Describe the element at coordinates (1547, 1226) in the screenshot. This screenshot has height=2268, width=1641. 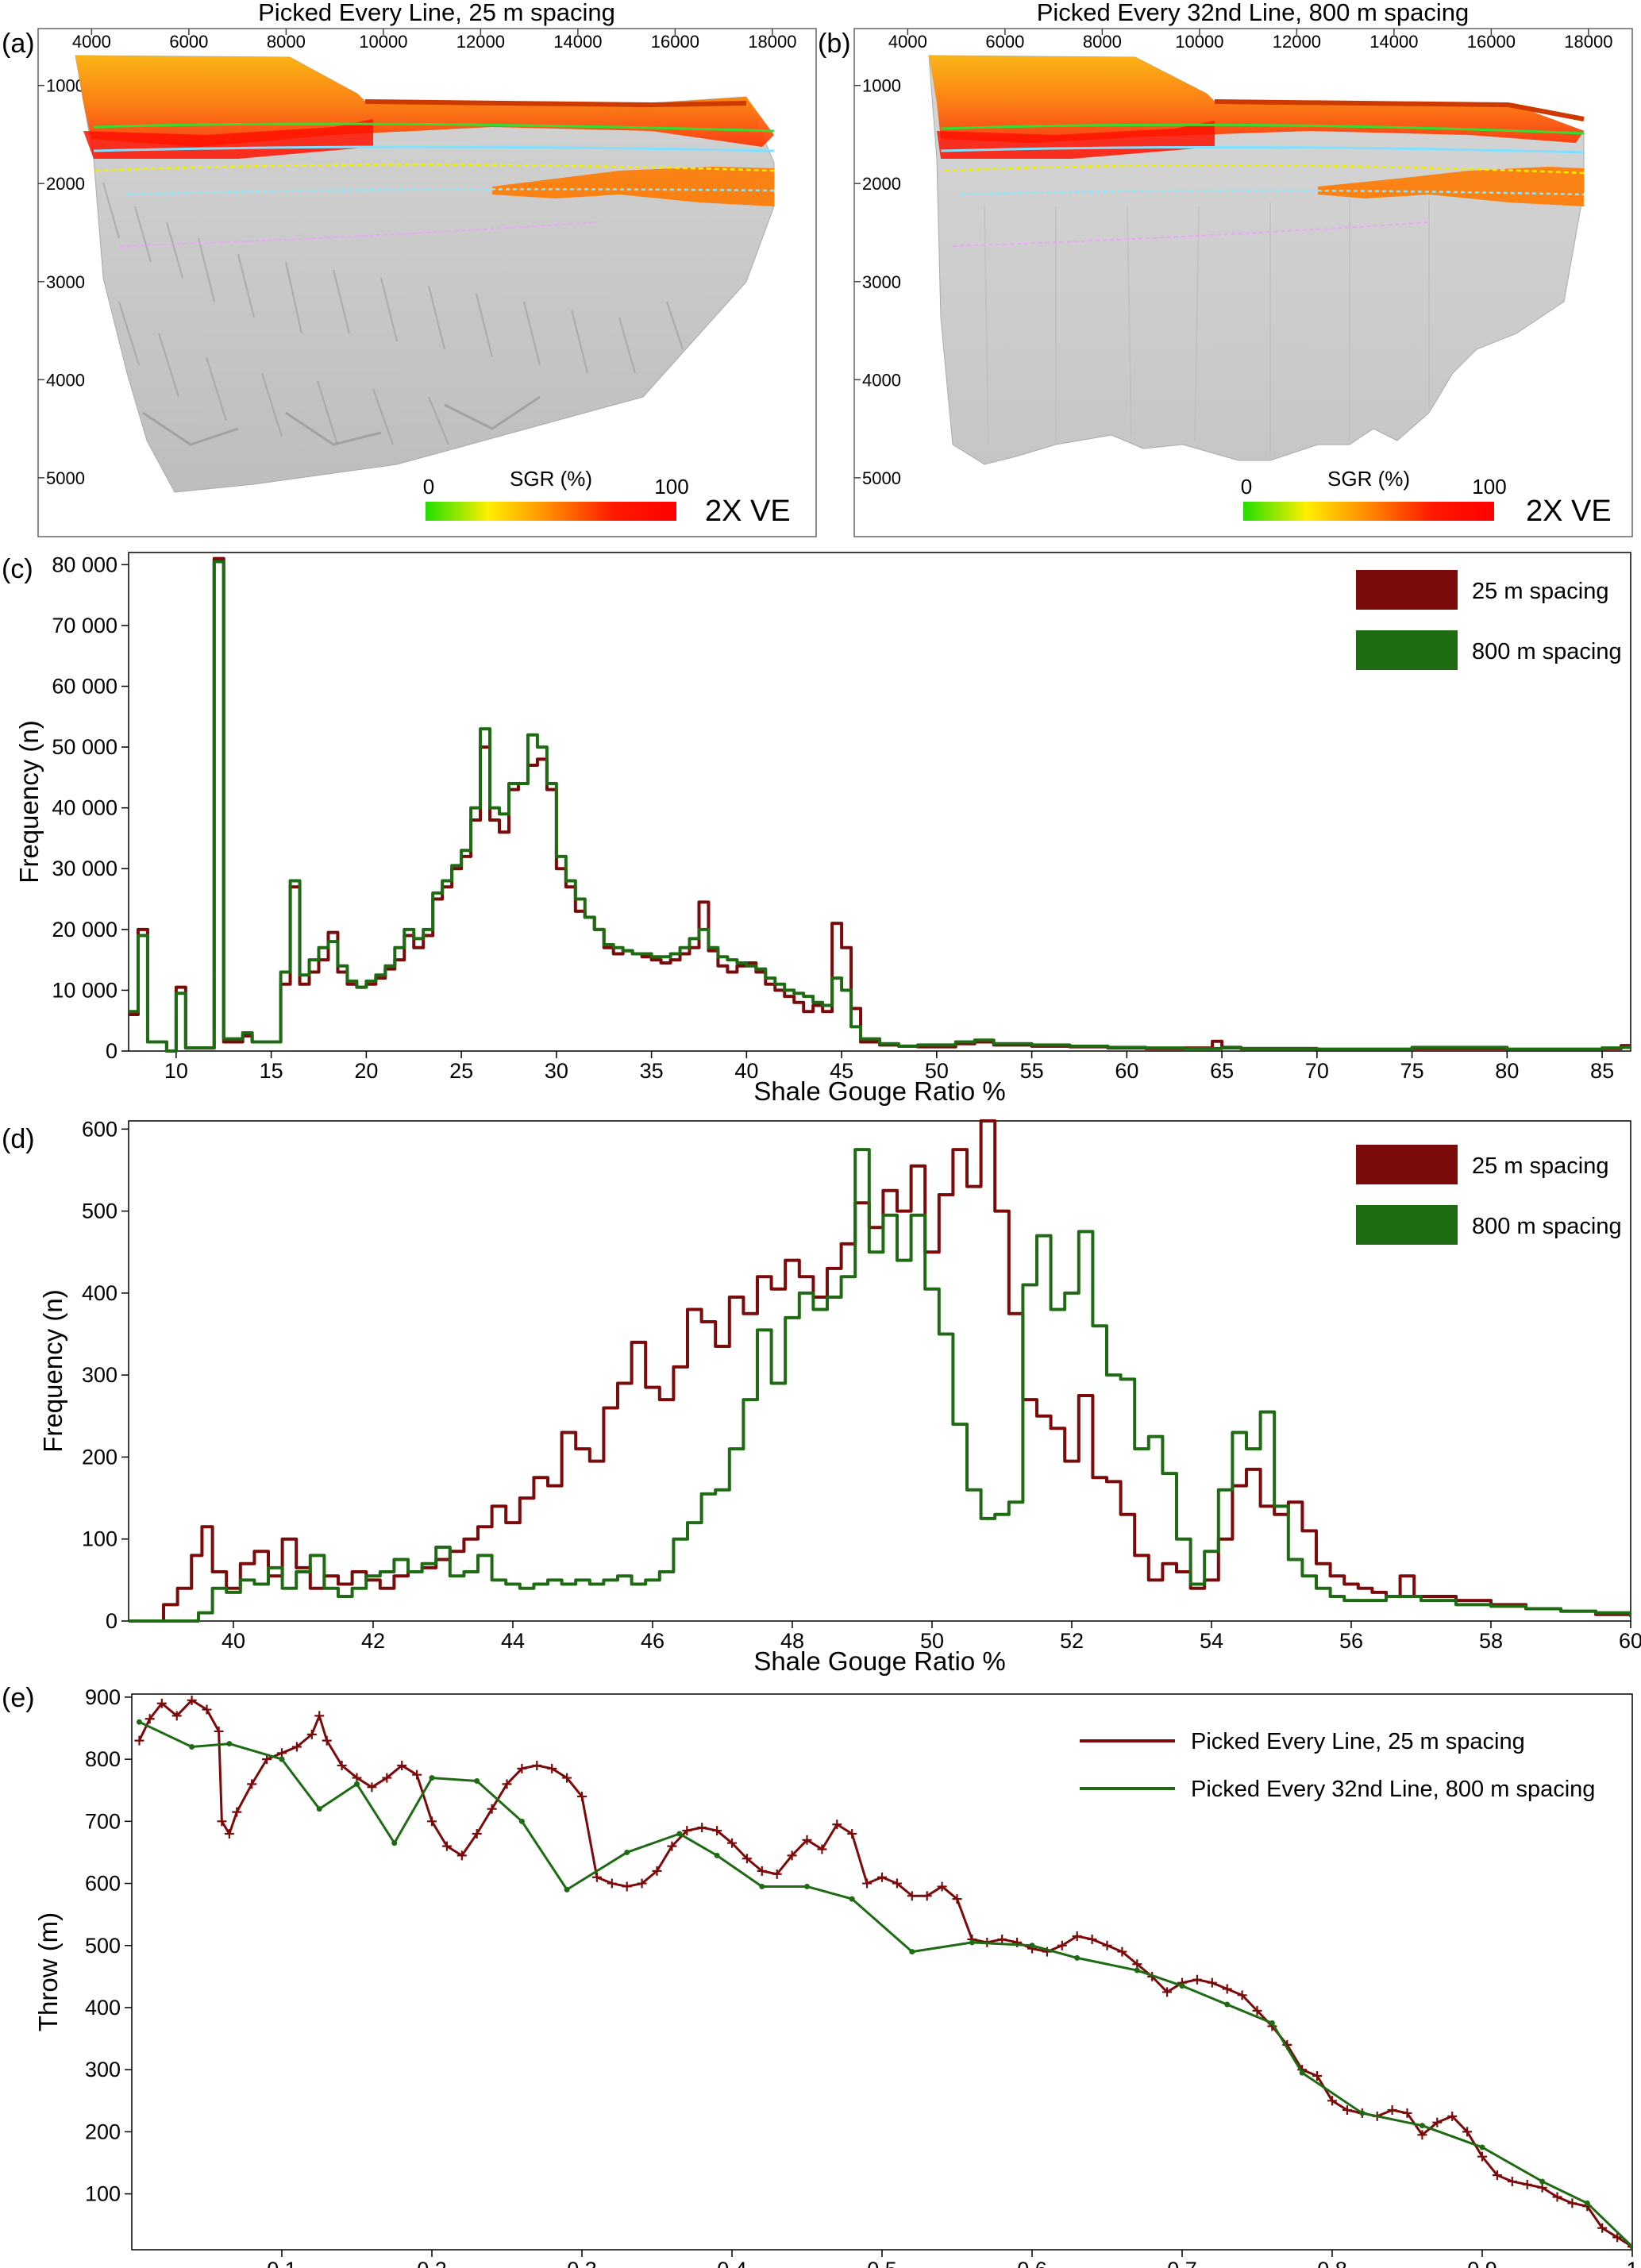
I see `legend-label-d-1: 800 m spacing` at that location.